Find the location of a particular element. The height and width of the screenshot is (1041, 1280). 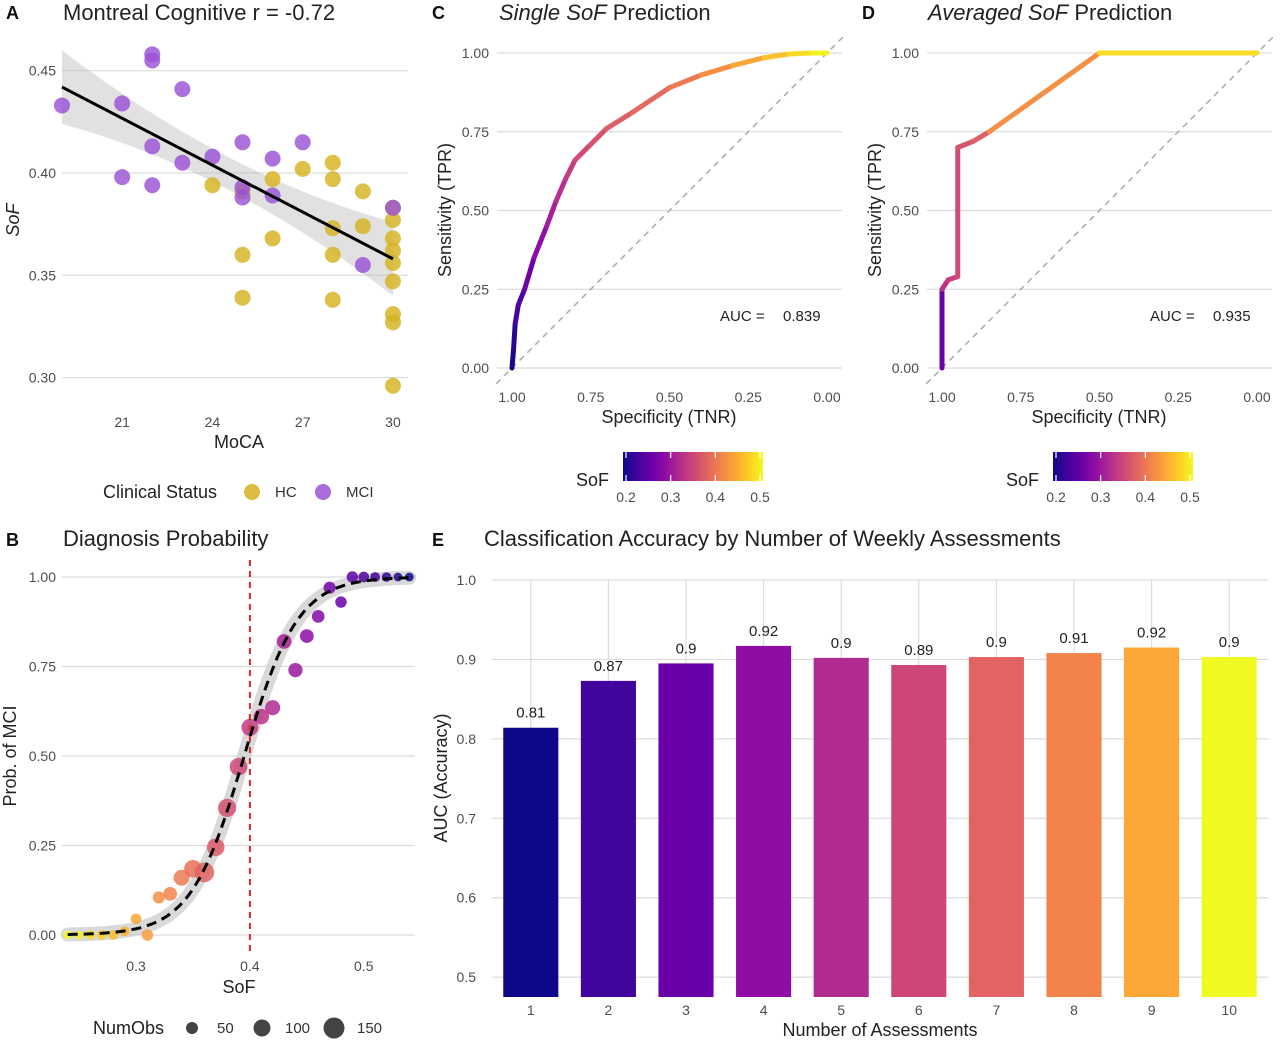

panel-c-xtick-label: 0.75 is located at coordinates (590, 397).